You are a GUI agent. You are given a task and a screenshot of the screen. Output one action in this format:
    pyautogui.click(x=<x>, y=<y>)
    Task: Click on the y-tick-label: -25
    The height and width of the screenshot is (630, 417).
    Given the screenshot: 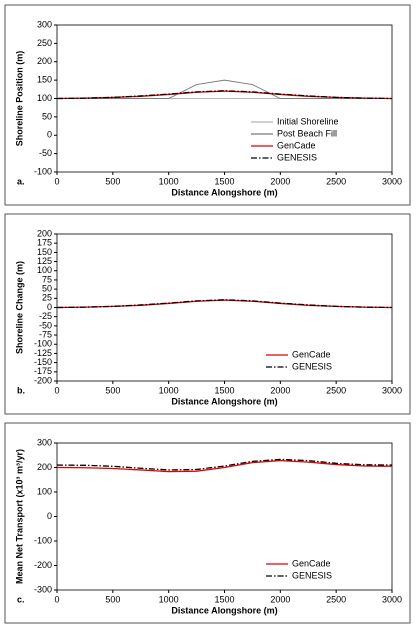 What is the action you would take?
    pyautogui.click(x=45, y=316)
    